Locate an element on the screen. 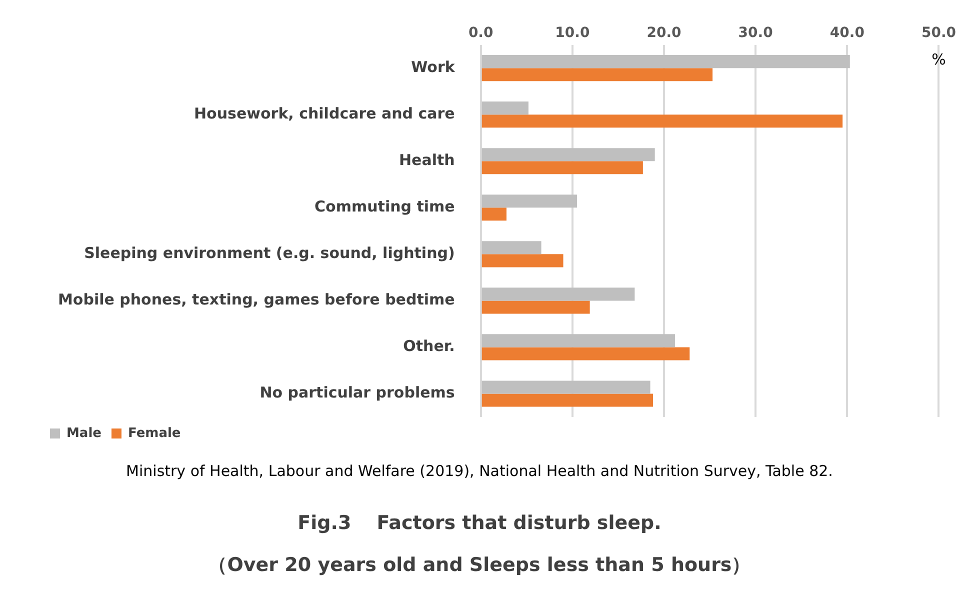 This screenshot has height=595, width=959. y-tick-label: Commuting time is located at coordinates (384, 207).